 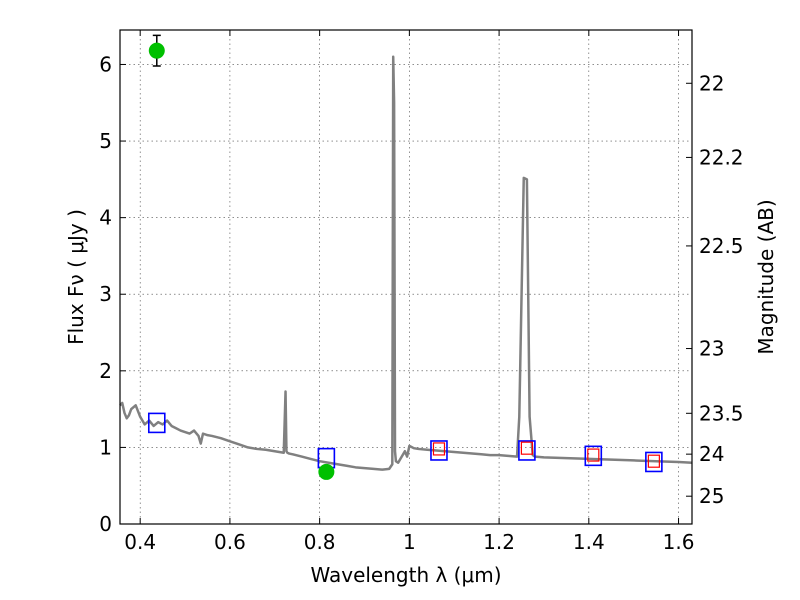 What do you see at coordinates (711, 454) in the screenshot?
I see `right-tick-label: 24` at bounding box center [711, 454].